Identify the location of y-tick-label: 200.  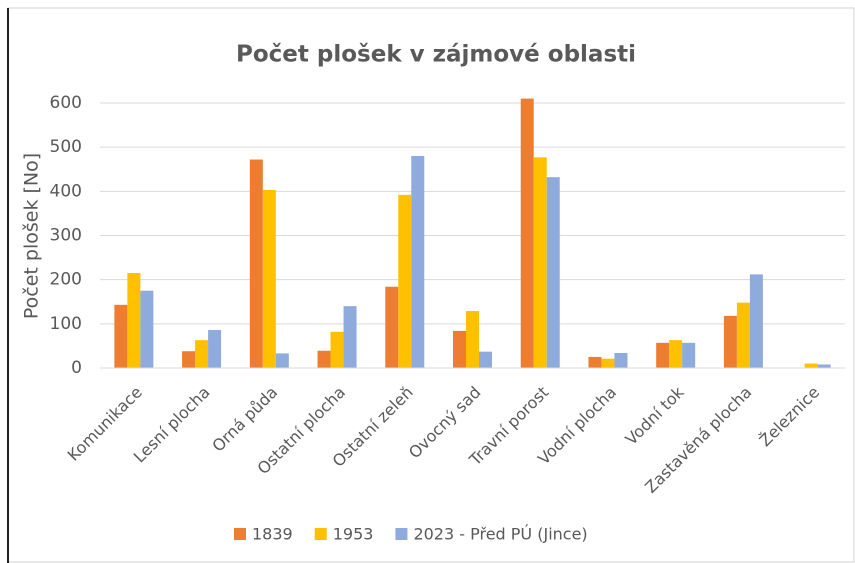
(66, 280).